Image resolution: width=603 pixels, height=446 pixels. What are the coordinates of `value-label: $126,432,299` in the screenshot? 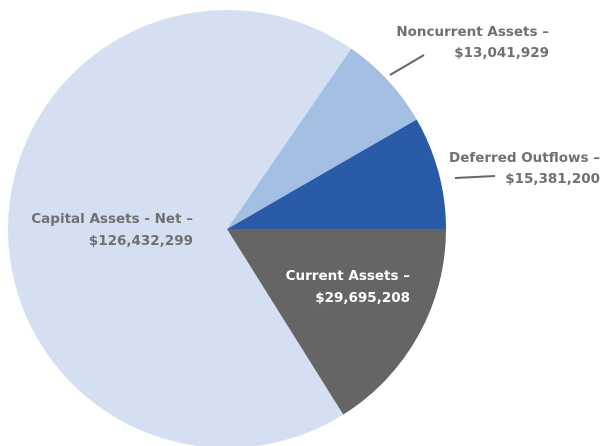 It's located at (141, 241).